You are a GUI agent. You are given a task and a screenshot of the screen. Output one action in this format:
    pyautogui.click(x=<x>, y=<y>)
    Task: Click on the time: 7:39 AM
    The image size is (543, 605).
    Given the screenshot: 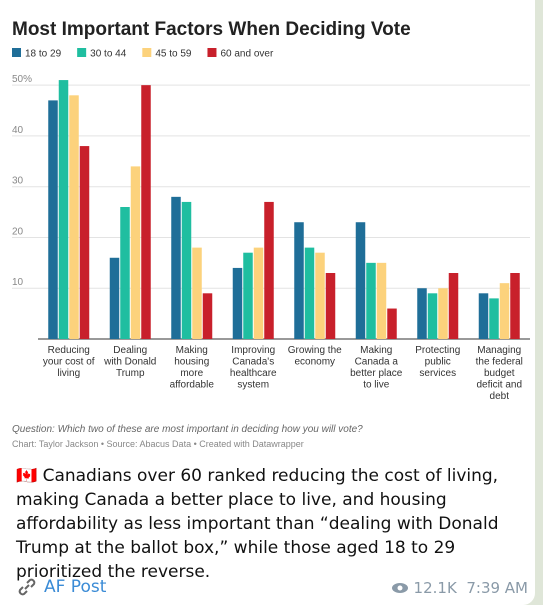 What is the action you would take?
    pyautogui.click(x=497, y=588)
    